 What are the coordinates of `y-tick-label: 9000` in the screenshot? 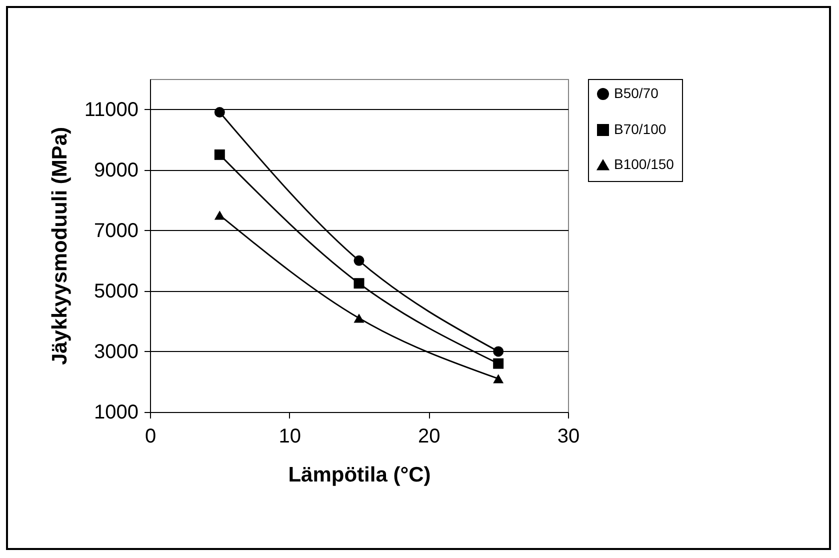 It's located at (116, 170).